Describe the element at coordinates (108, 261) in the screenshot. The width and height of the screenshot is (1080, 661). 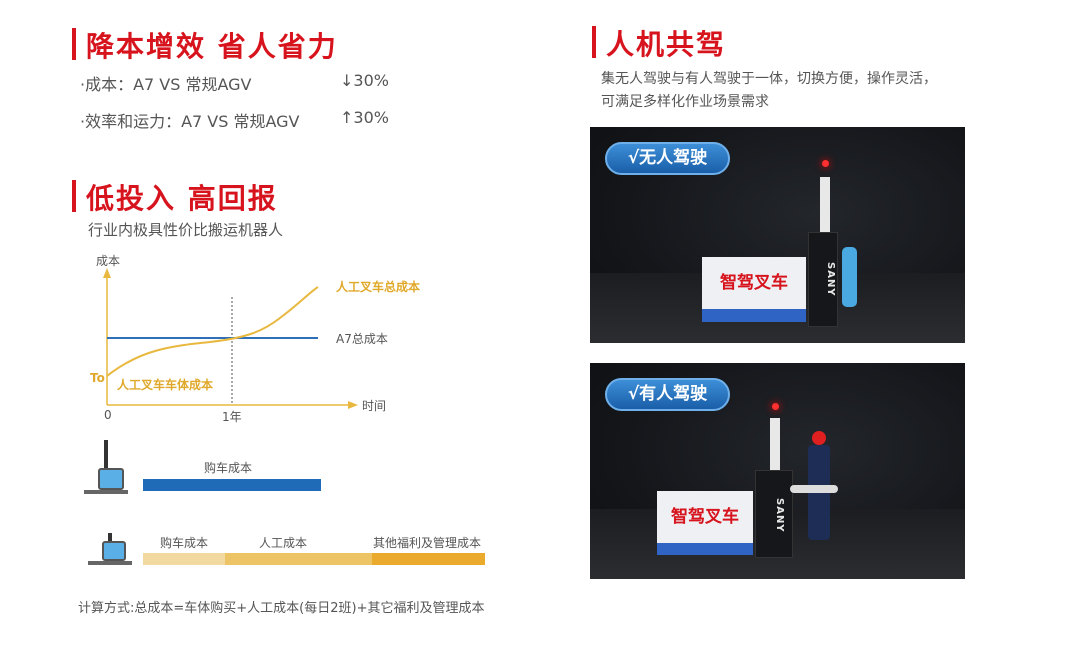
I see `y-axis-label: 成本` at that location.